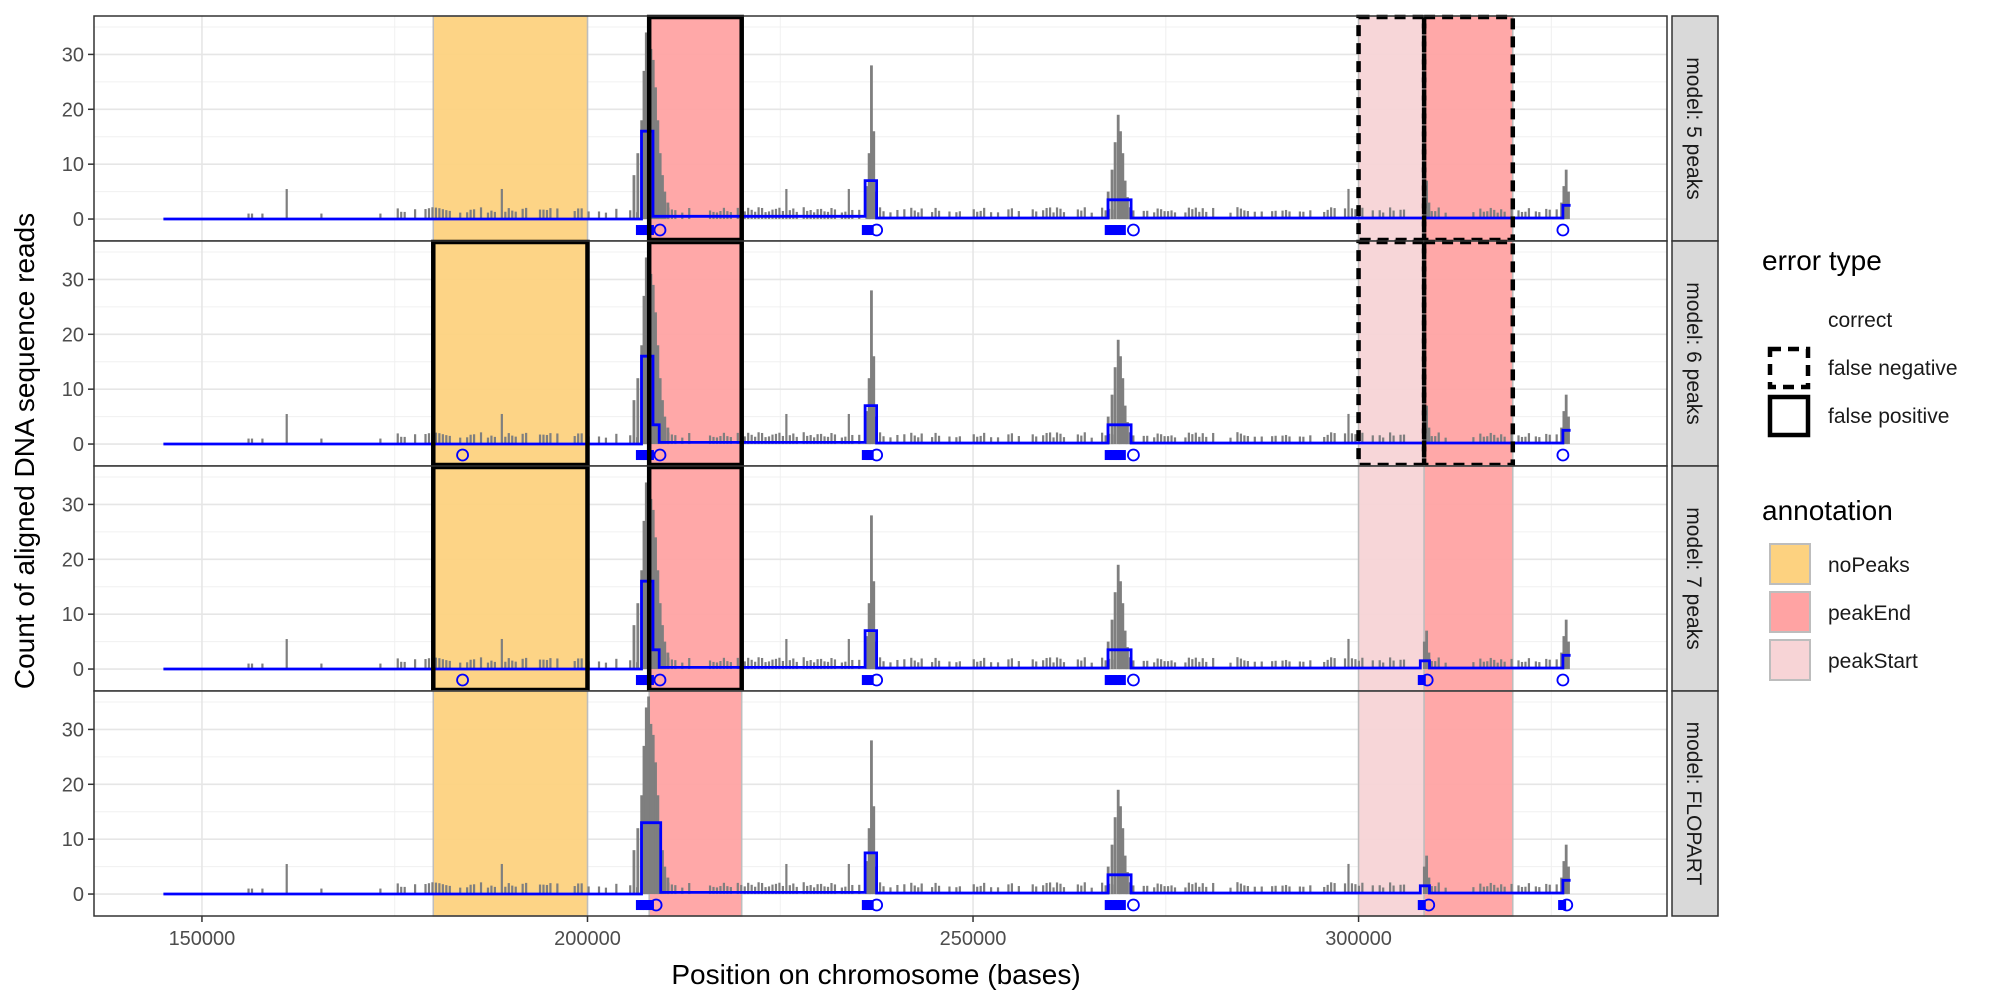 Image resolution: width=2000 pixels, height=1000 pixels. What do you see at coordinates (1468, 578) in the screenshot?
I see `annotation-region-peakEnd` at bounding box center [1468, 578].